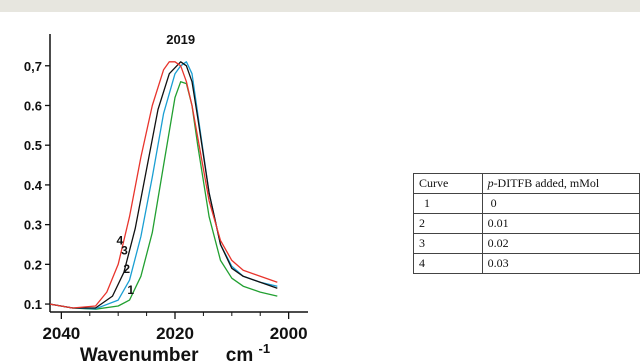 Image resolution: width=640 pixels, height=362 pixels. I want to click on legend-header-added: p-DITFB added, mMol, so click(560, 183).